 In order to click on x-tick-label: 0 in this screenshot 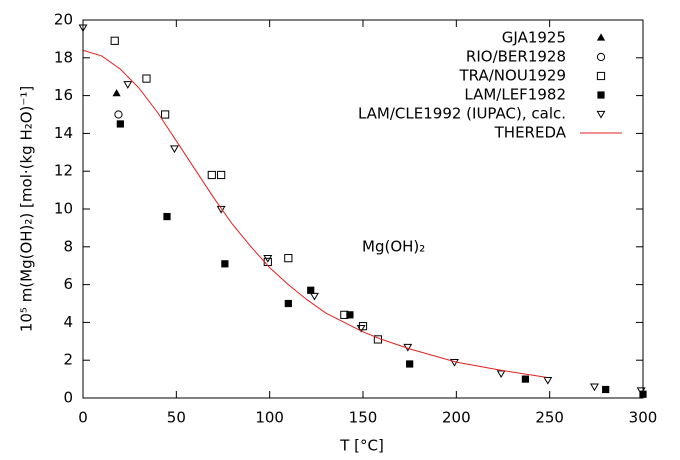, I will do `click(83, 418)`.